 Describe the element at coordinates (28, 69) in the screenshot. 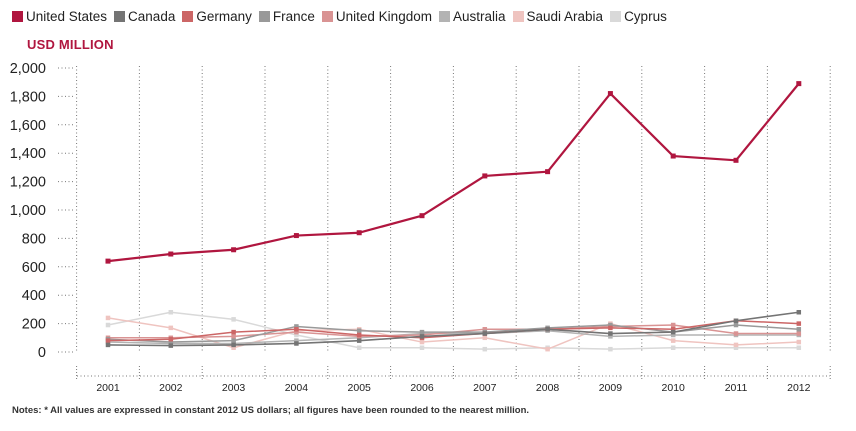

I see `y-tick-label: 2,000` at that location.